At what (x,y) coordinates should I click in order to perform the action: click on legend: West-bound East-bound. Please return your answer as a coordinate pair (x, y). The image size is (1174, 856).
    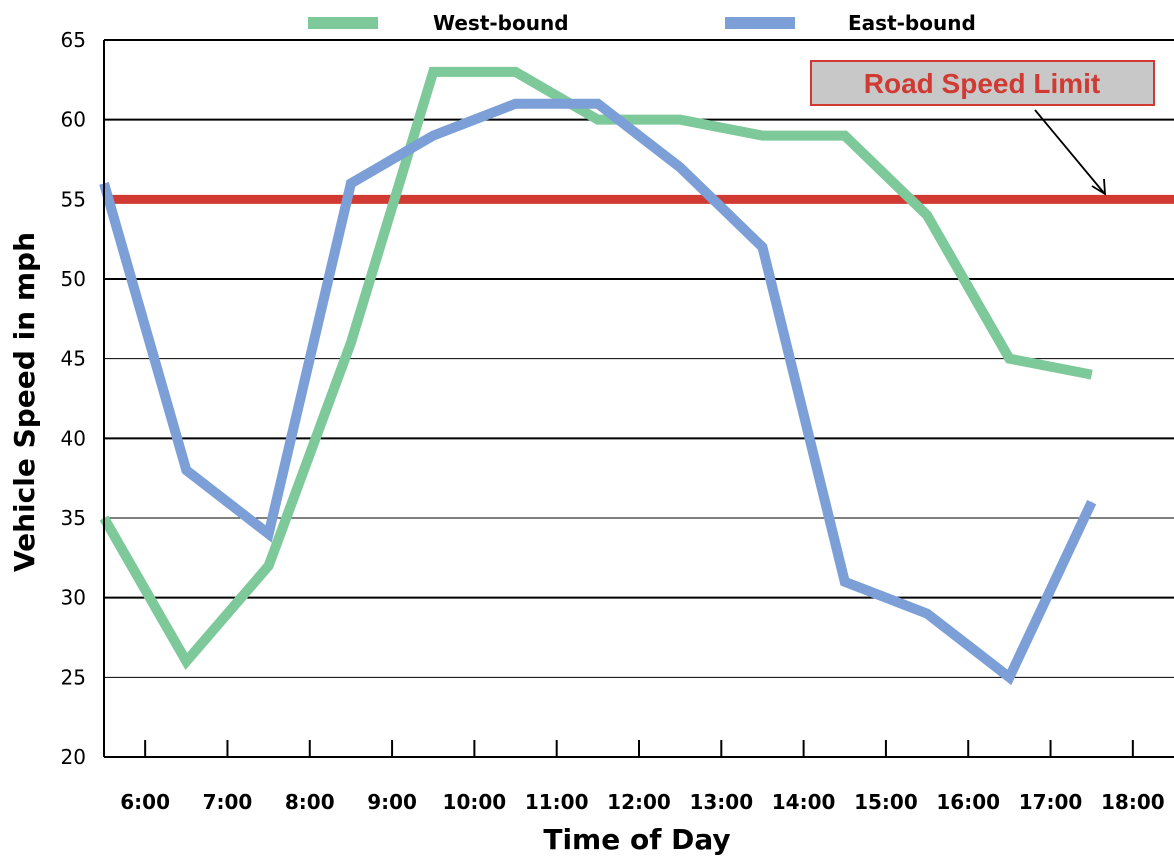
    Looking at the image, I should click on (642, 23).